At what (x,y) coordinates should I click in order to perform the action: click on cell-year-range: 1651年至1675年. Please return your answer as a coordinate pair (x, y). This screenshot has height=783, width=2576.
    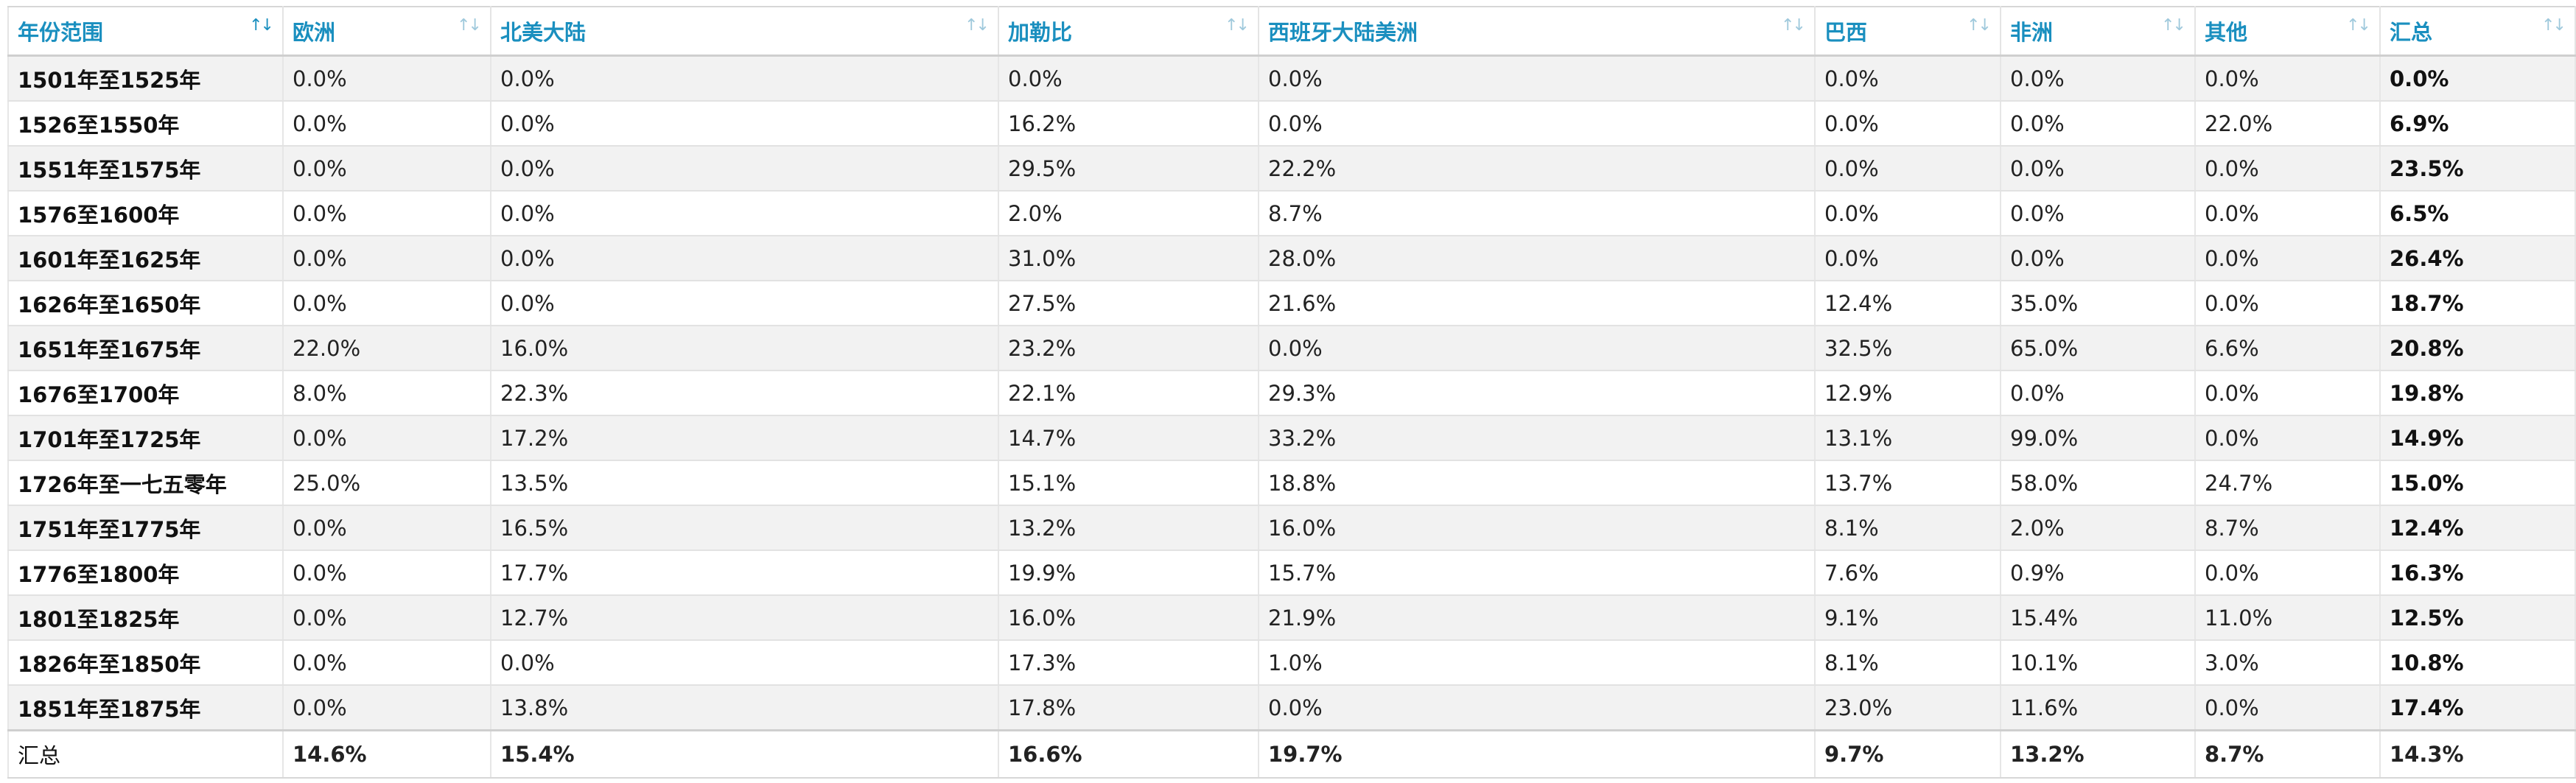
    Looking at the image, I should click on (145, 348).